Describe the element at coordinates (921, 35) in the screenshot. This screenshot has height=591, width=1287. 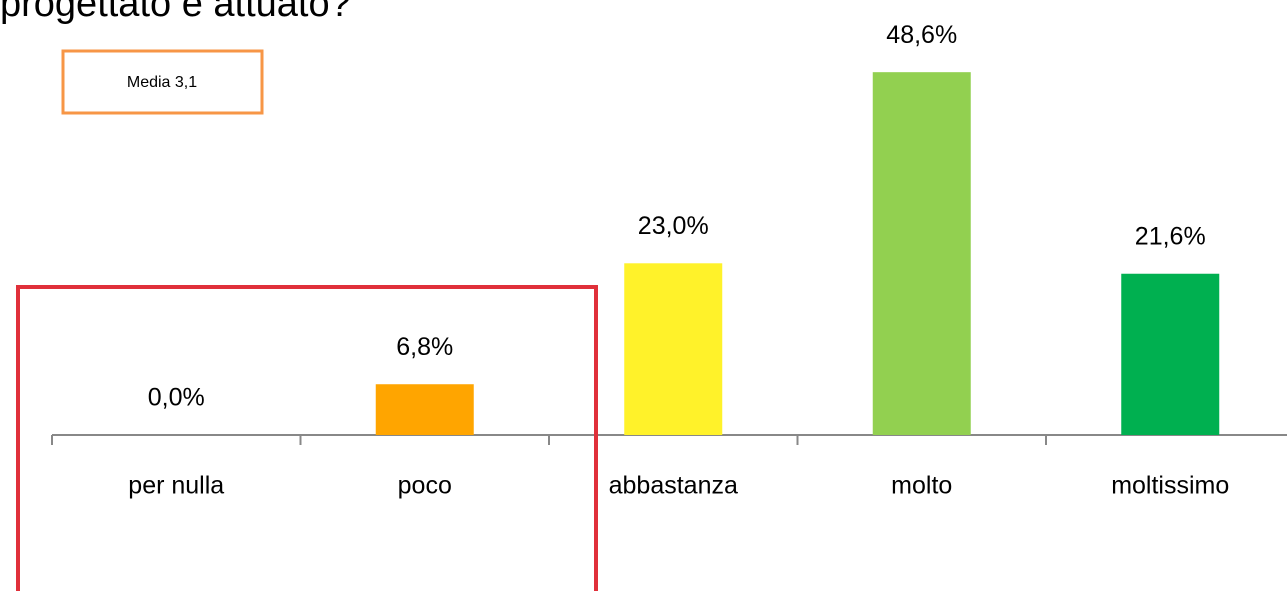
I see `data-label: 48,6%` at that location.